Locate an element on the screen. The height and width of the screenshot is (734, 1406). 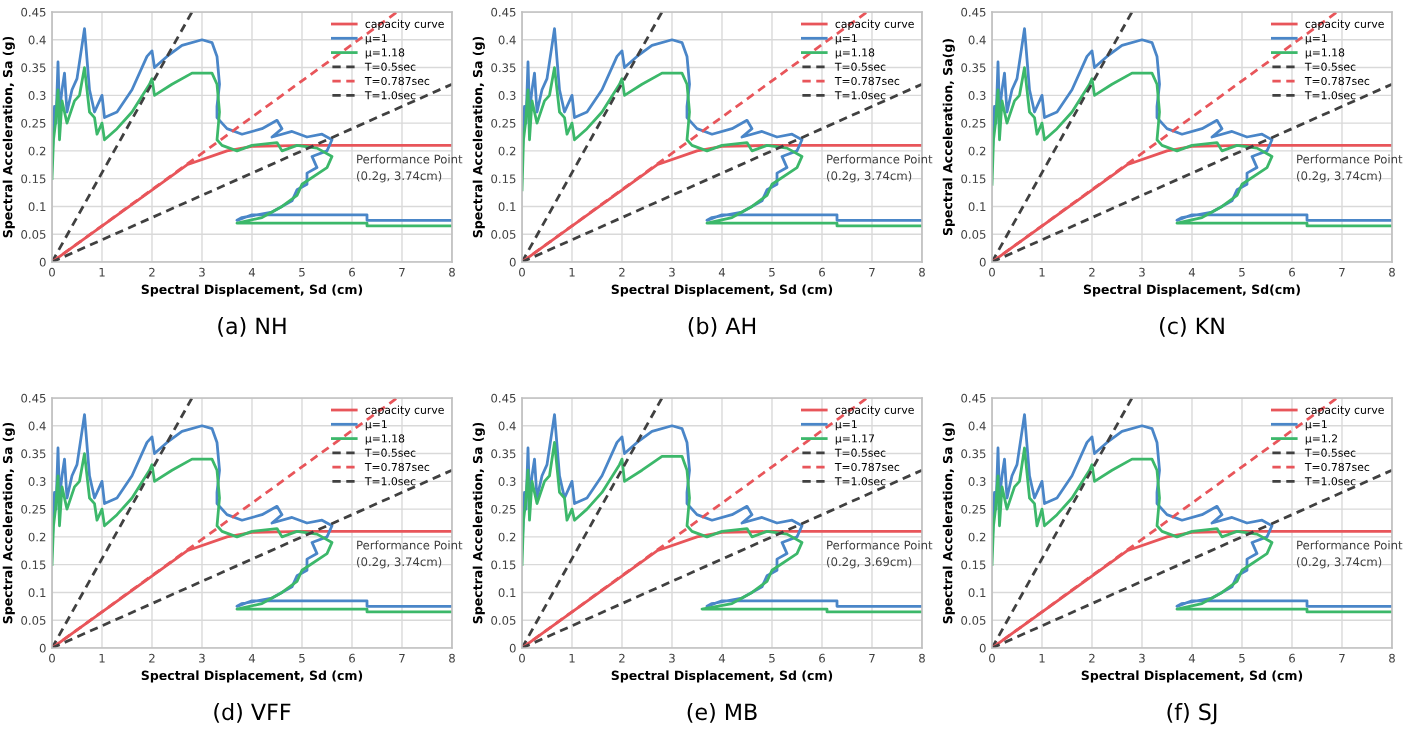
text: (c) KN is located at coordinates (1192, 327).